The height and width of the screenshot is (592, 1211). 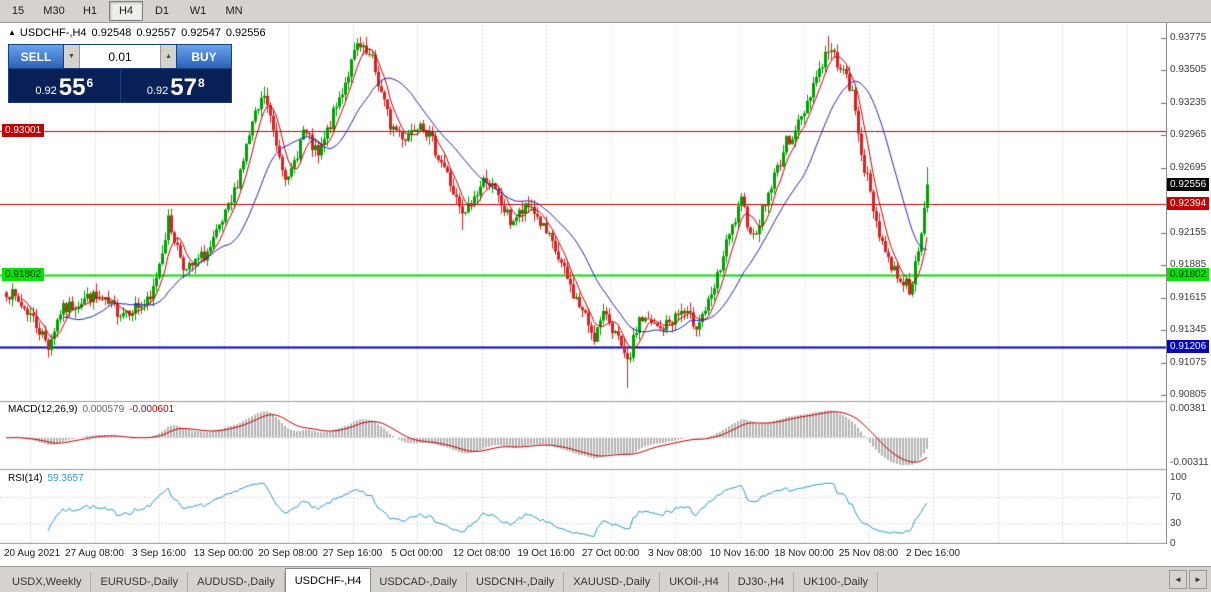 I want to click on price-axis, so click(x=1188, y=283).